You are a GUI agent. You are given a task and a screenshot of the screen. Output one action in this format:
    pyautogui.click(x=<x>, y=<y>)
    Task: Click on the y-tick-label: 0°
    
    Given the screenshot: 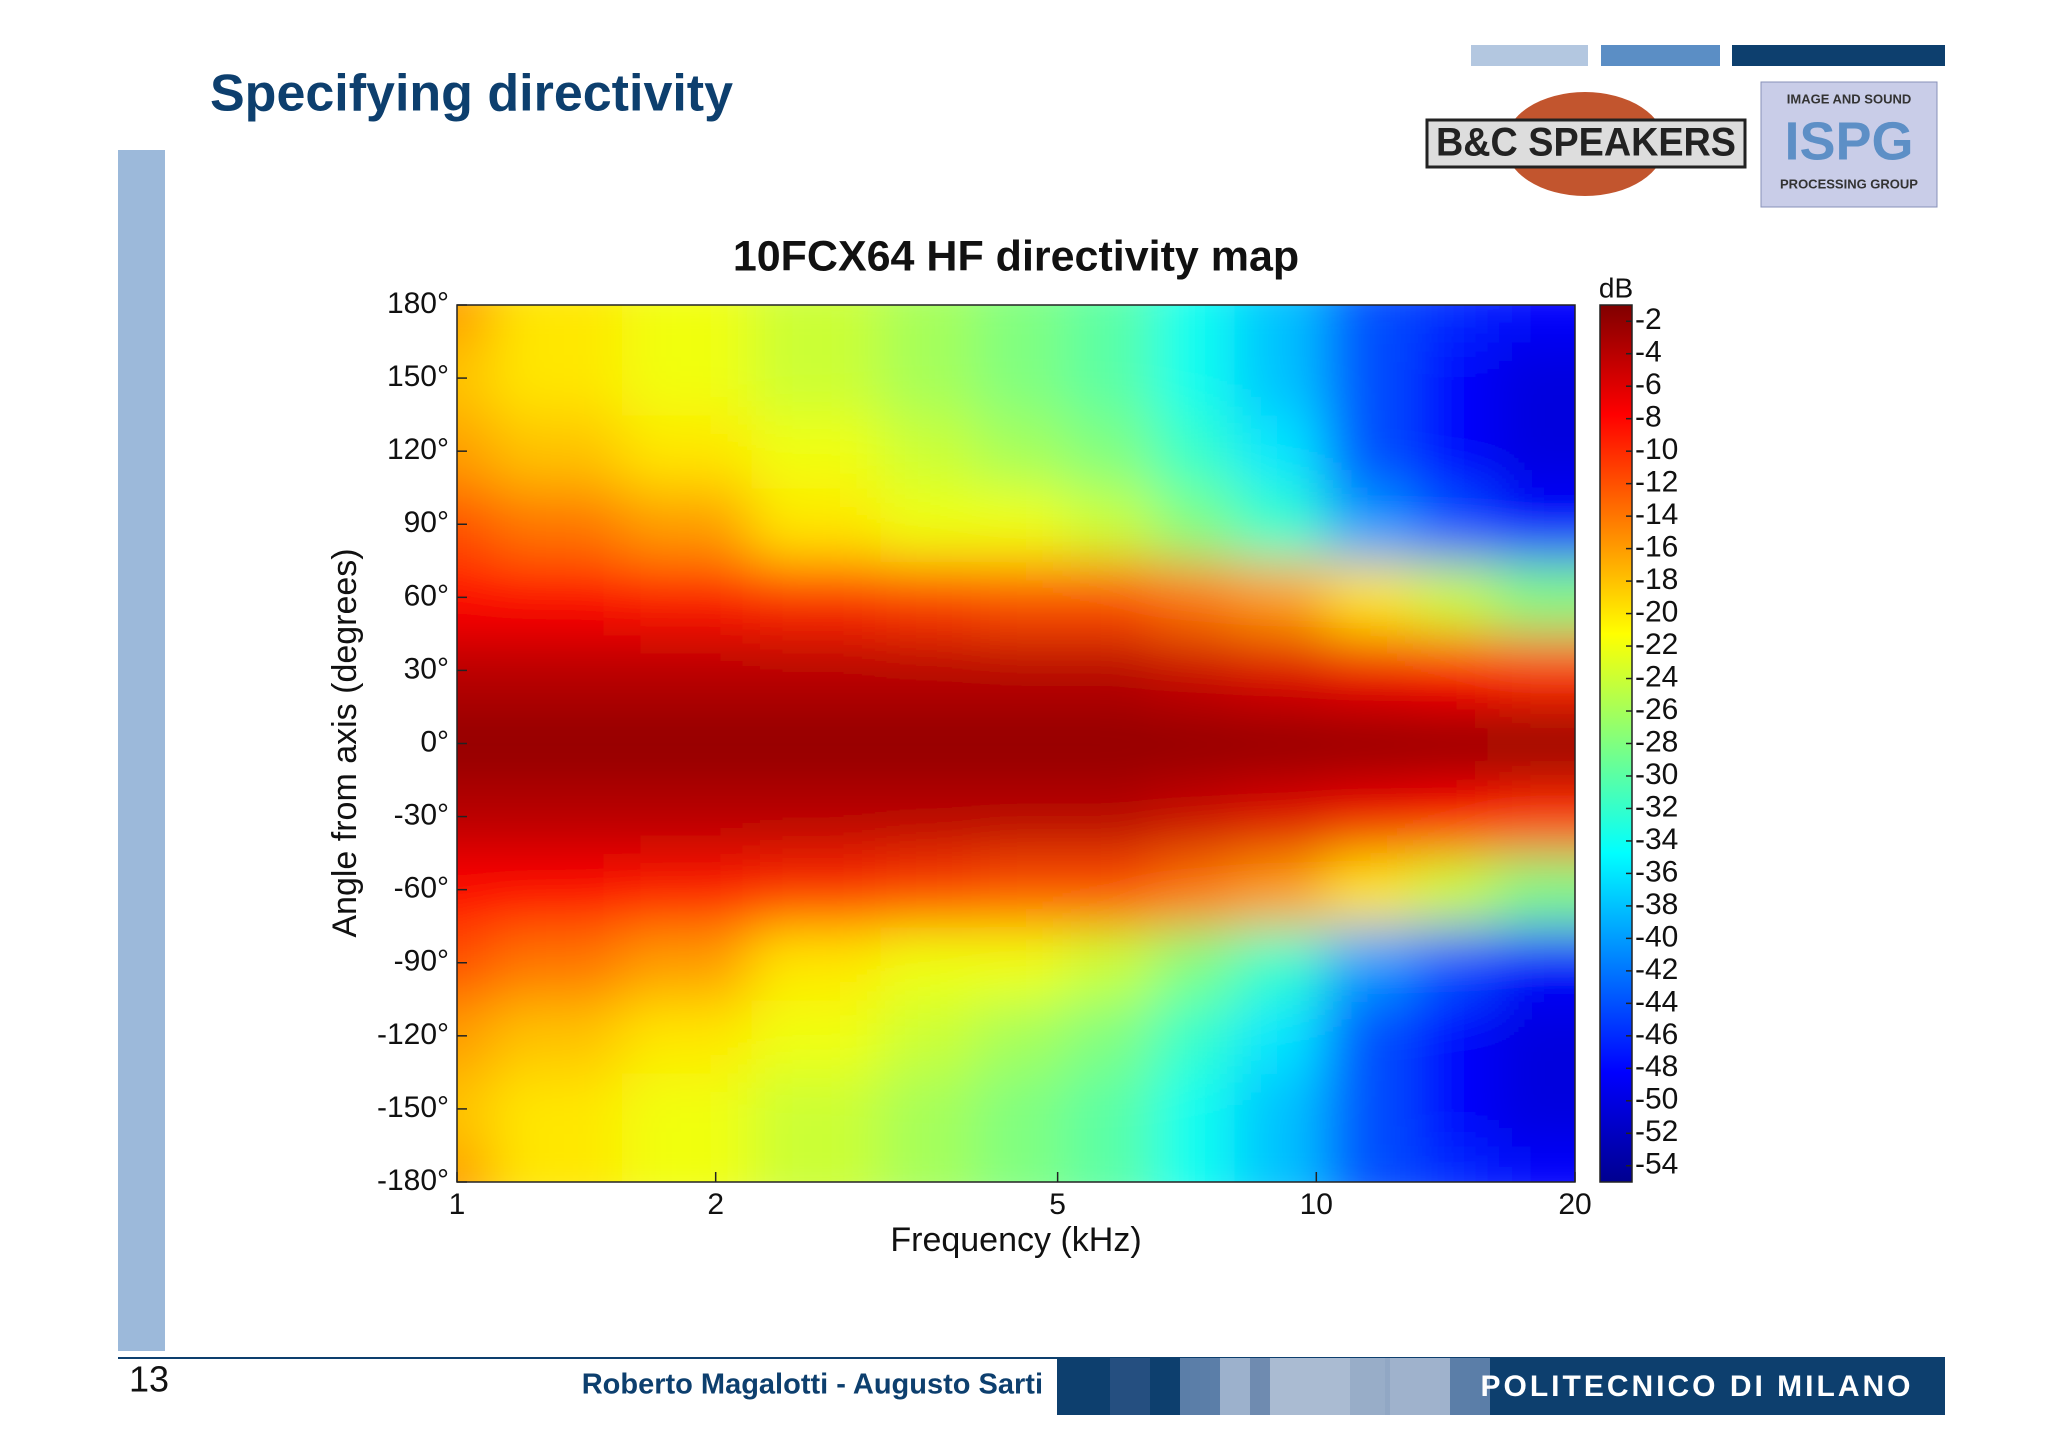 What is the action you would take?
    pyautogui.click(x=434, y=741)
    